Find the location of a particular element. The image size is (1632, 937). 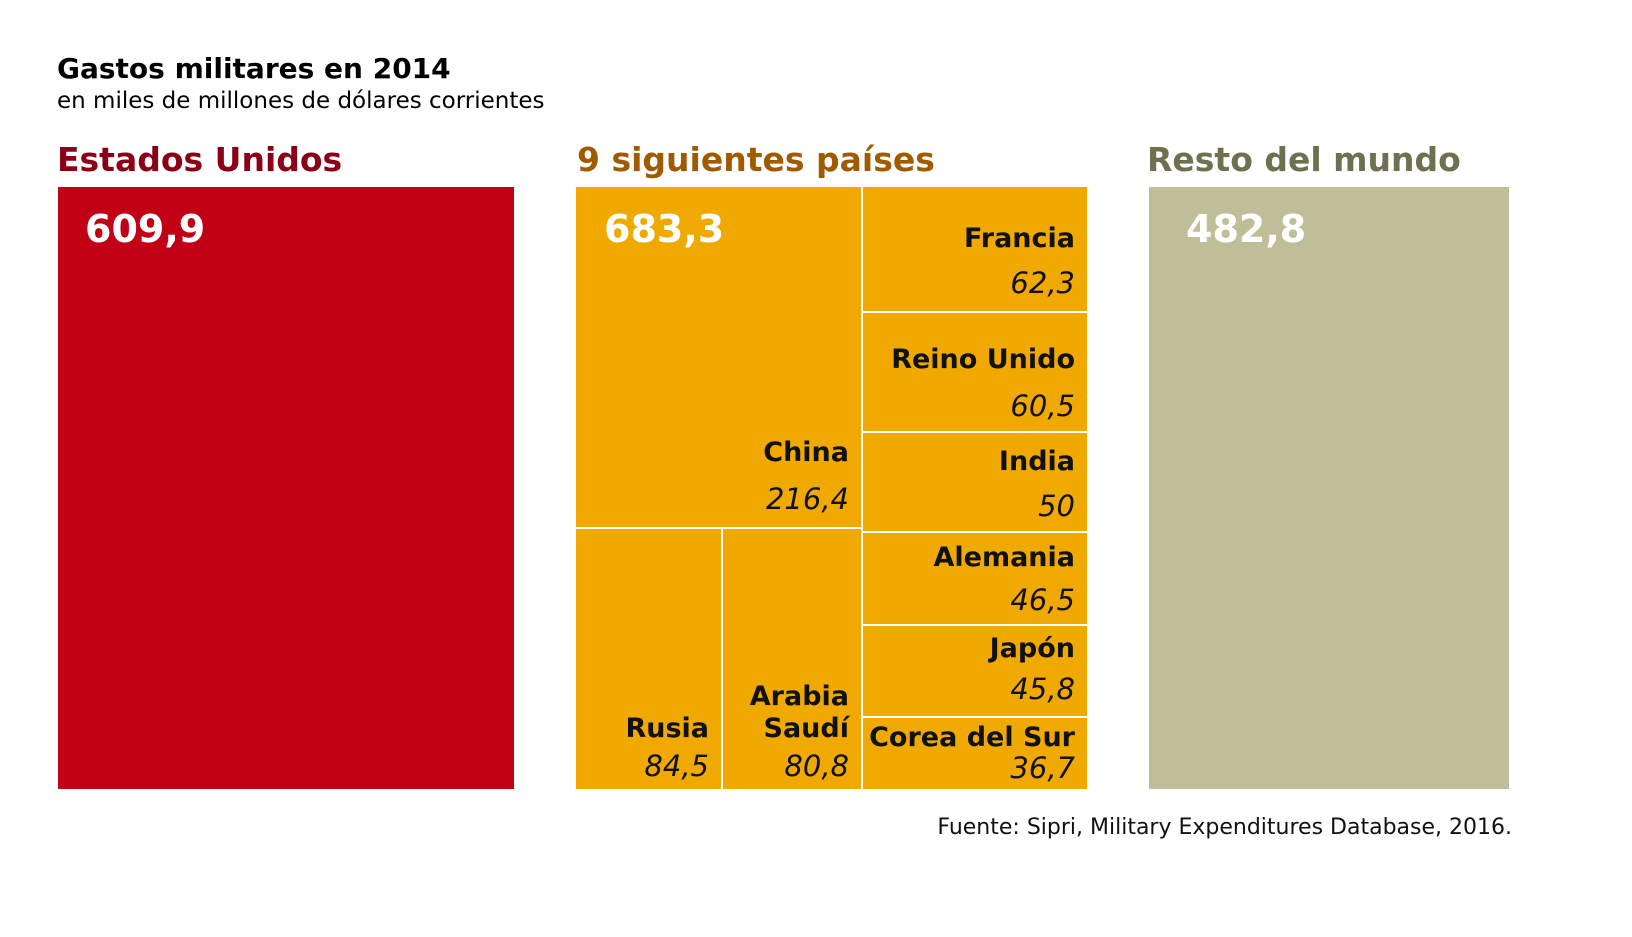

cell-alemania: Alemania 46,5 is located at coordinates (975, 578).